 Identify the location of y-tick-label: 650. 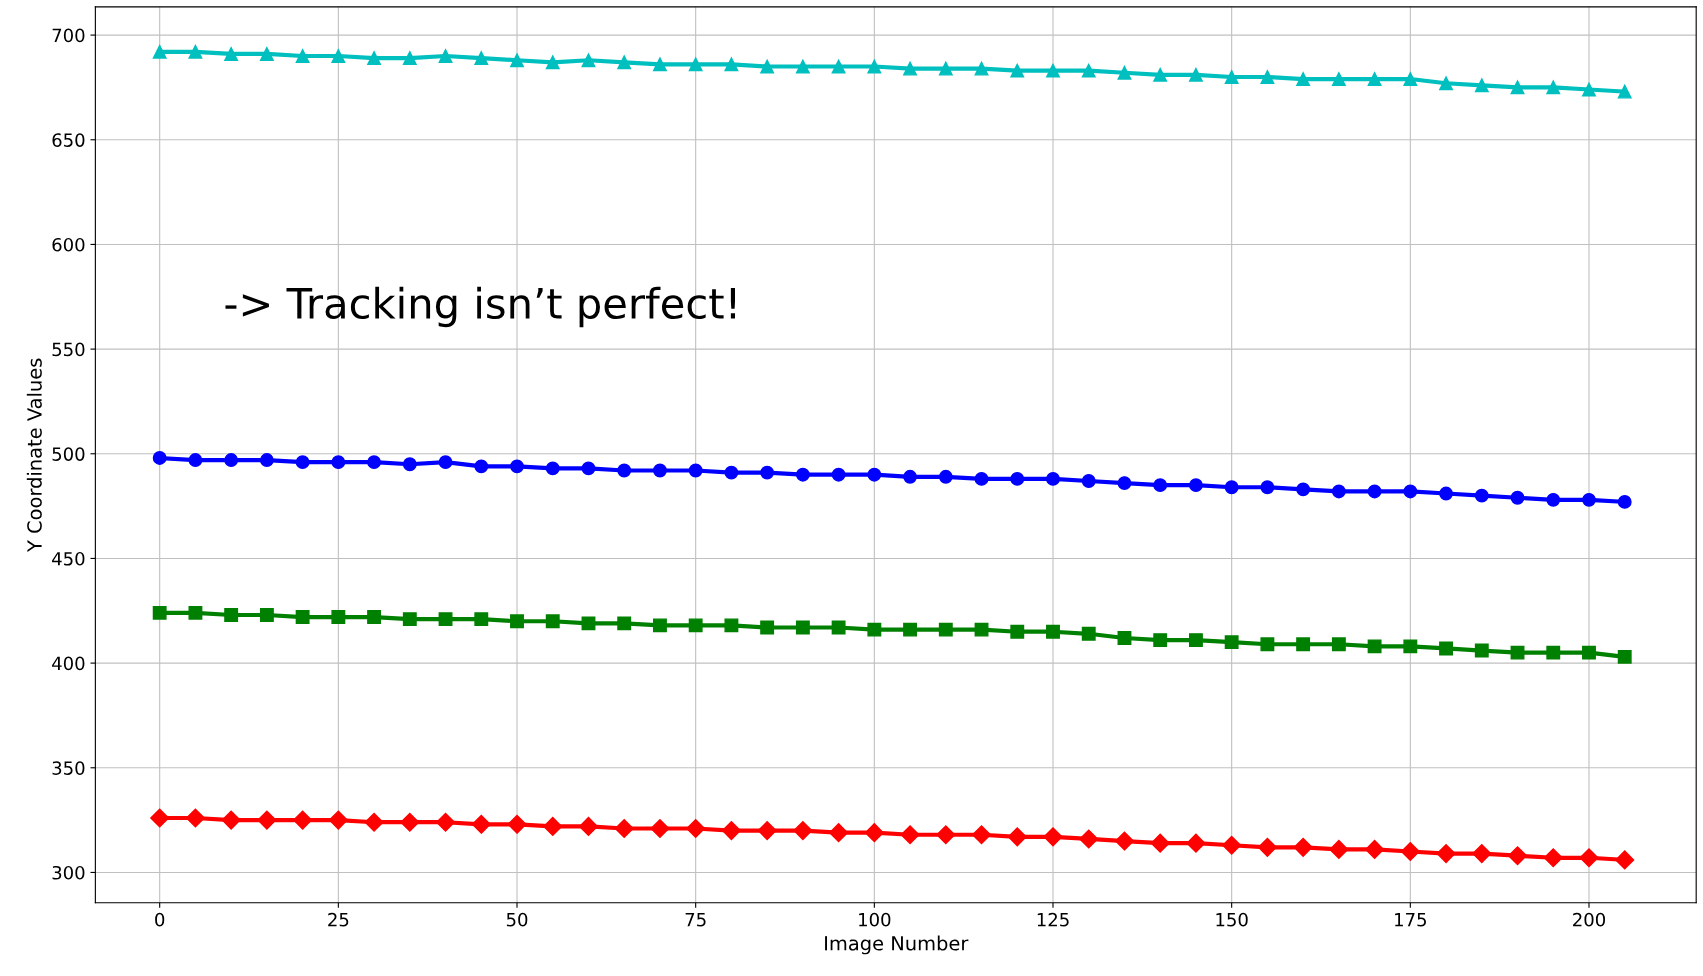
(68, 140).